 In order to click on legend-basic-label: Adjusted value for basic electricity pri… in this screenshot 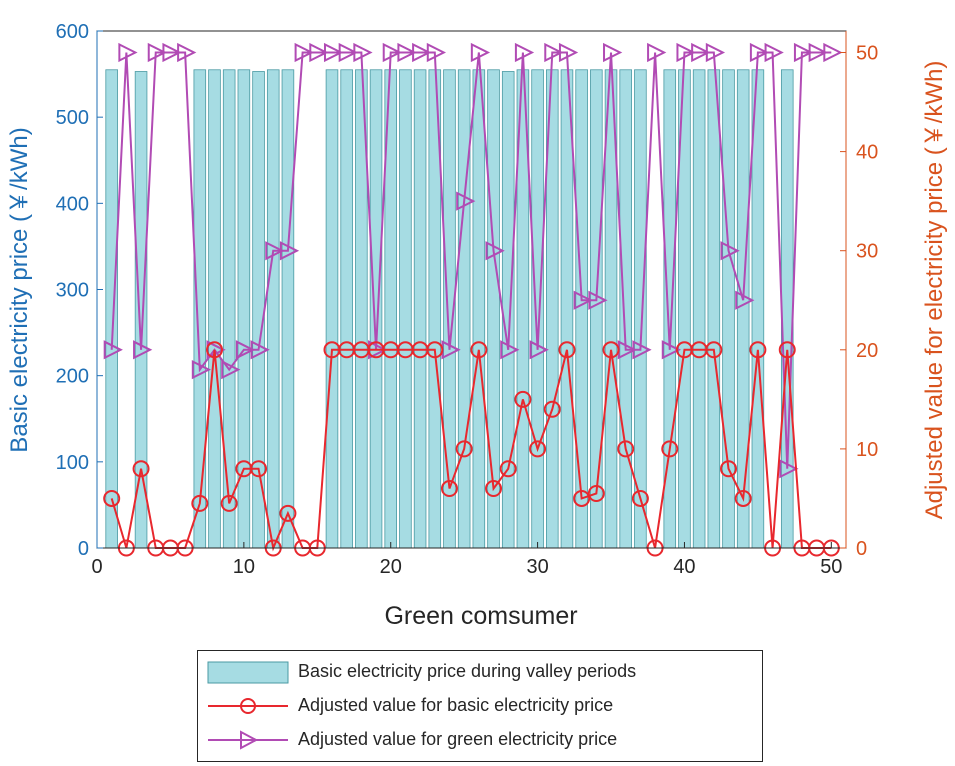, I will do `click(456, 705)`.